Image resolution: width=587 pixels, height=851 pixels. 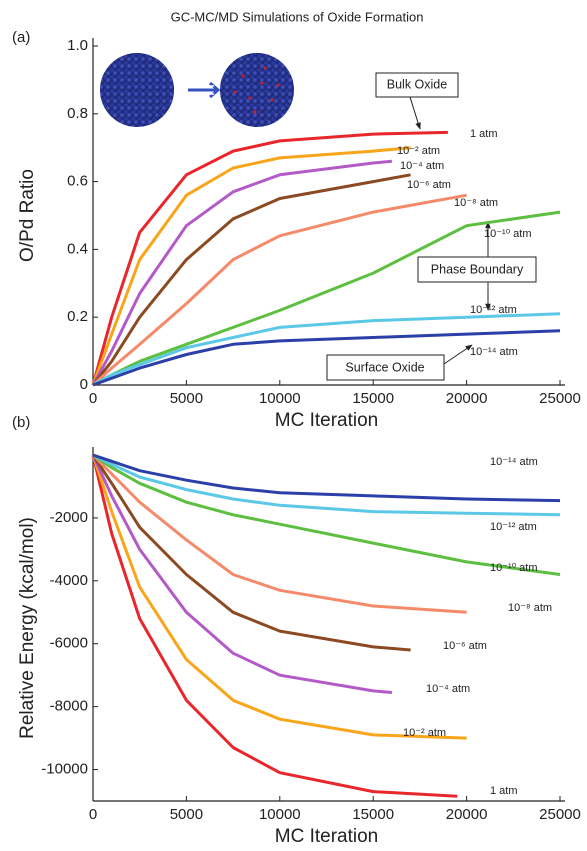 What do you see at coordinates (69, 580) in the screenshot?
I see `y-tick-label: -4000` at bounding box center [69, 580].